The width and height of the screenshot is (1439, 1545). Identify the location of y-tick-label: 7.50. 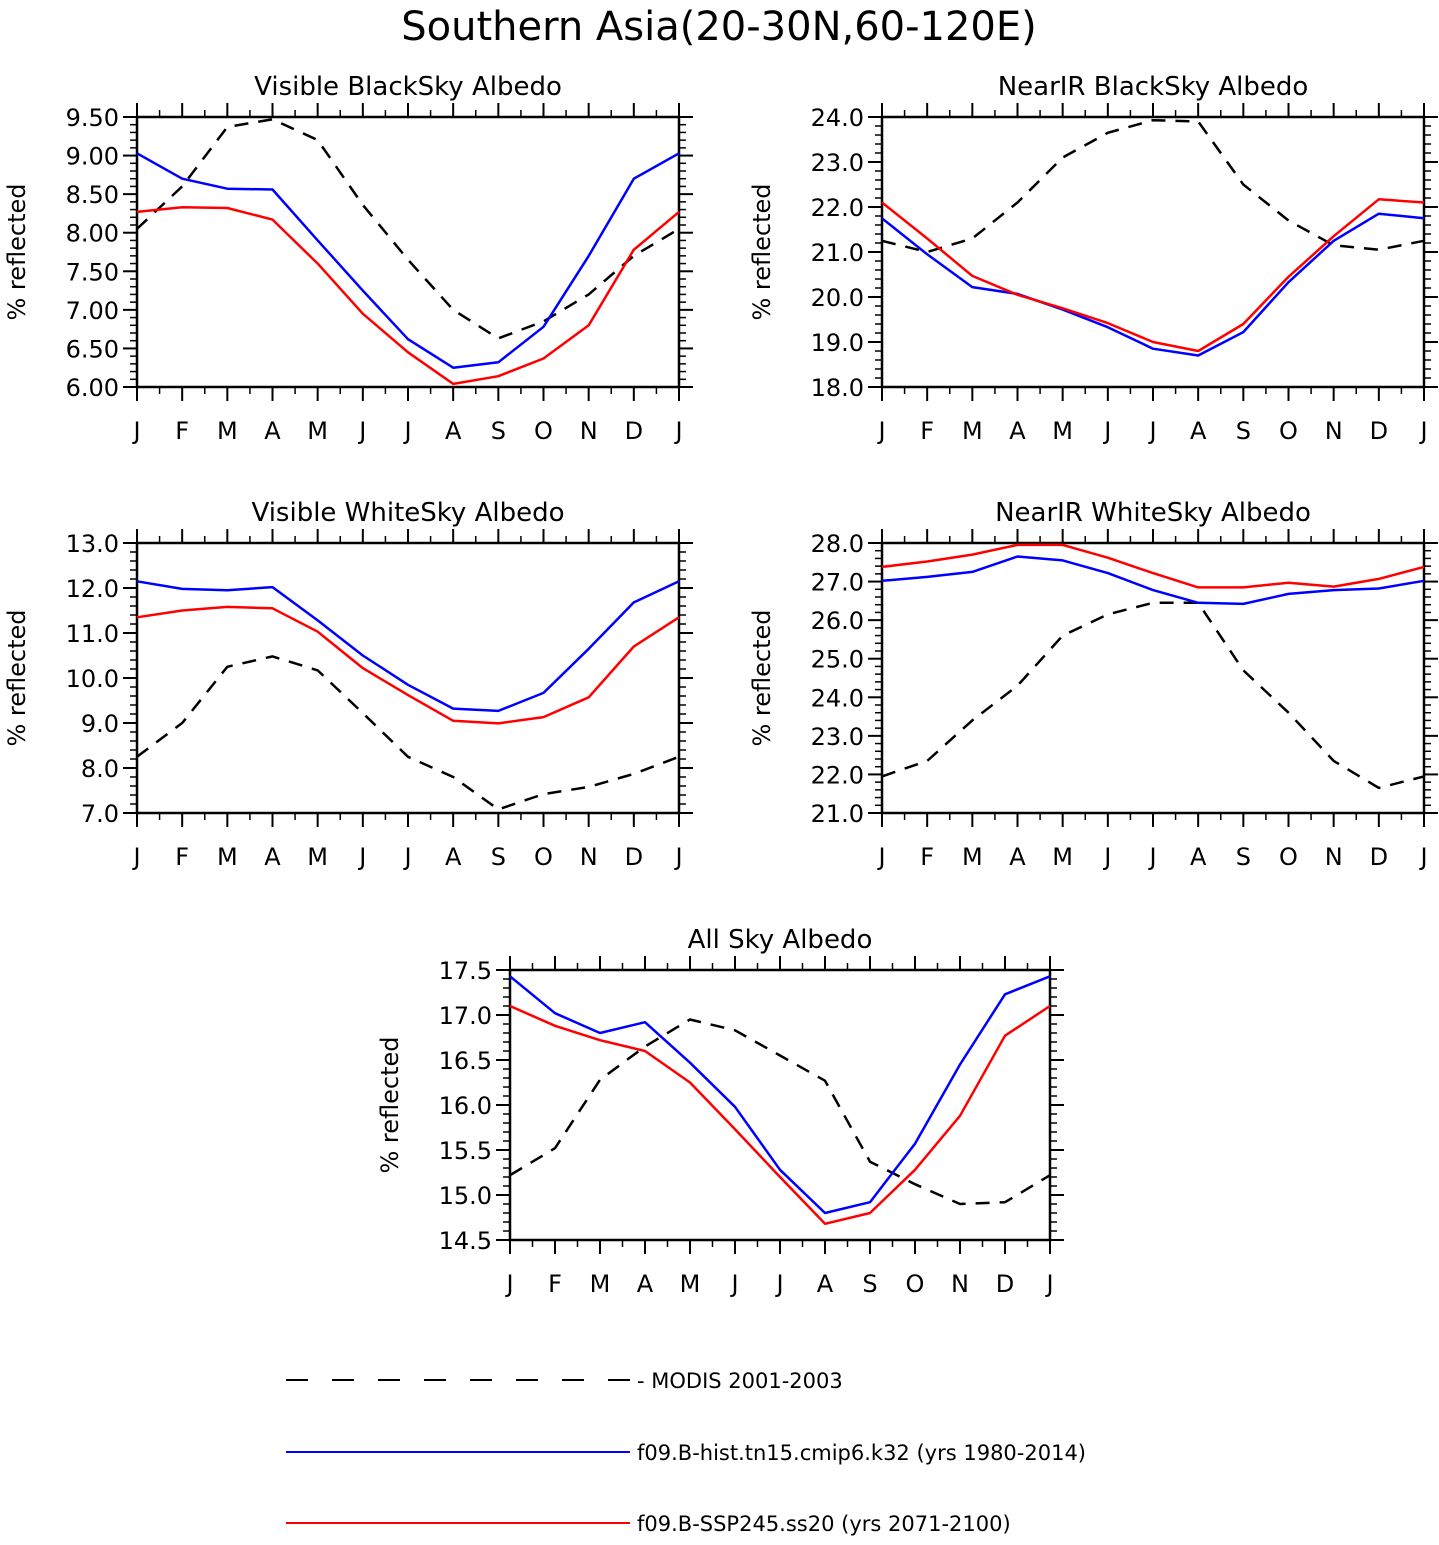
(92, 272).